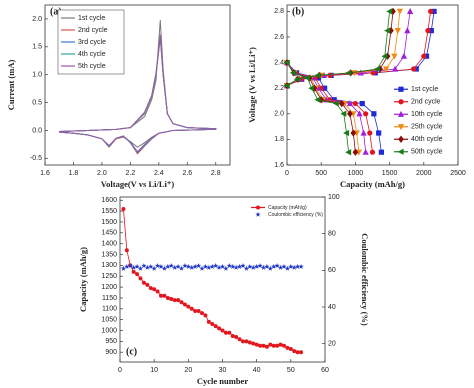 The width and height of the screenshot is (474, 388). Describe the element at coordinates (37, 102) in the screenshot. I see `y-tick-label: 0.5` at that location.